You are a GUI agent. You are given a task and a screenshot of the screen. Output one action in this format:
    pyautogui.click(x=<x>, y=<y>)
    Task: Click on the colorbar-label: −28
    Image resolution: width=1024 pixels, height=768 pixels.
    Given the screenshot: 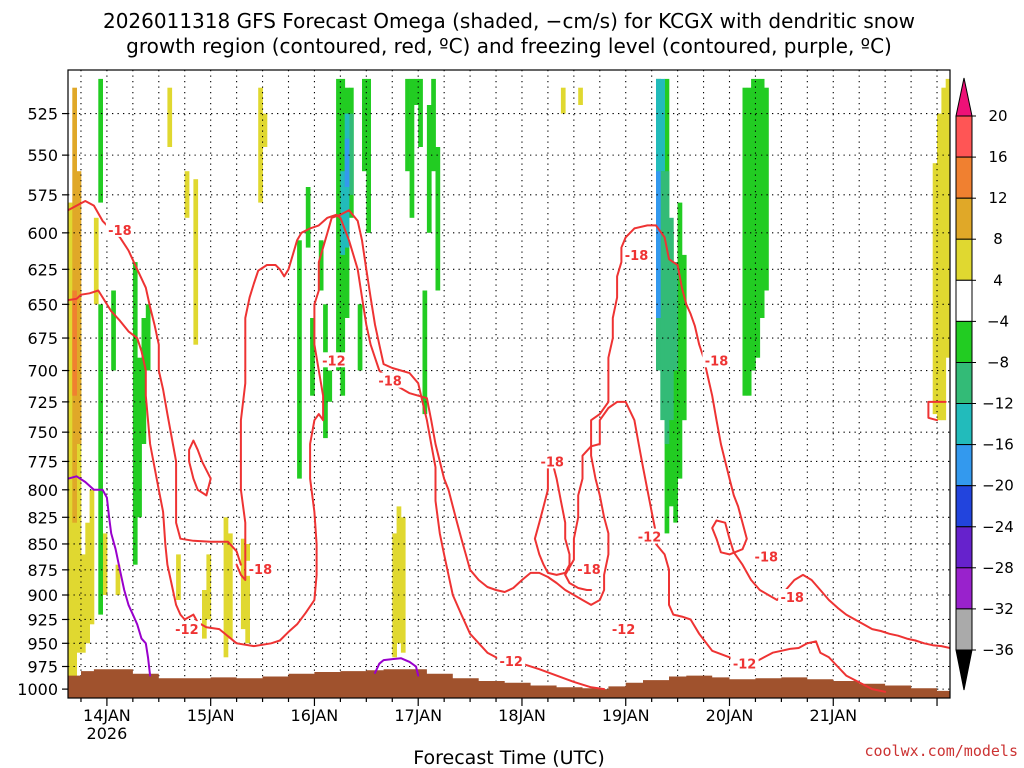 What is the action you would take?
    pyautogui.click(x=998, y=568)
    